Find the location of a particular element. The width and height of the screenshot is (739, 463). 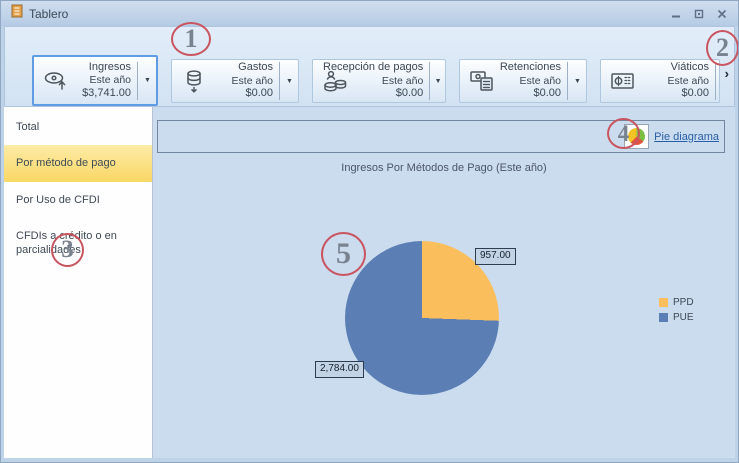

annotation-circle-2: 2 is located at coordinates (722, 48).